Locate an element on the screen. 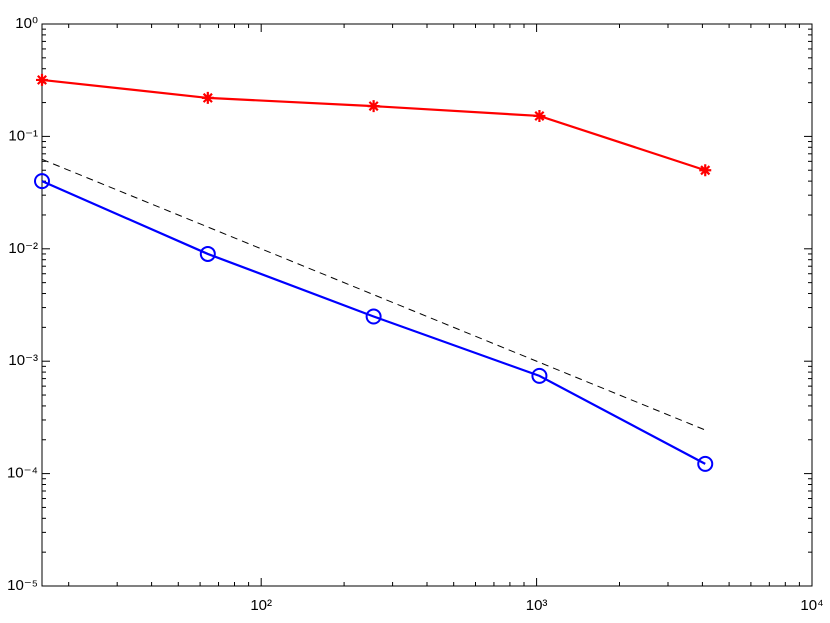 Image resolution: width=830 pixels, height=623 pixels. x-tick-label: 10² is located at coordinates (261, 605).